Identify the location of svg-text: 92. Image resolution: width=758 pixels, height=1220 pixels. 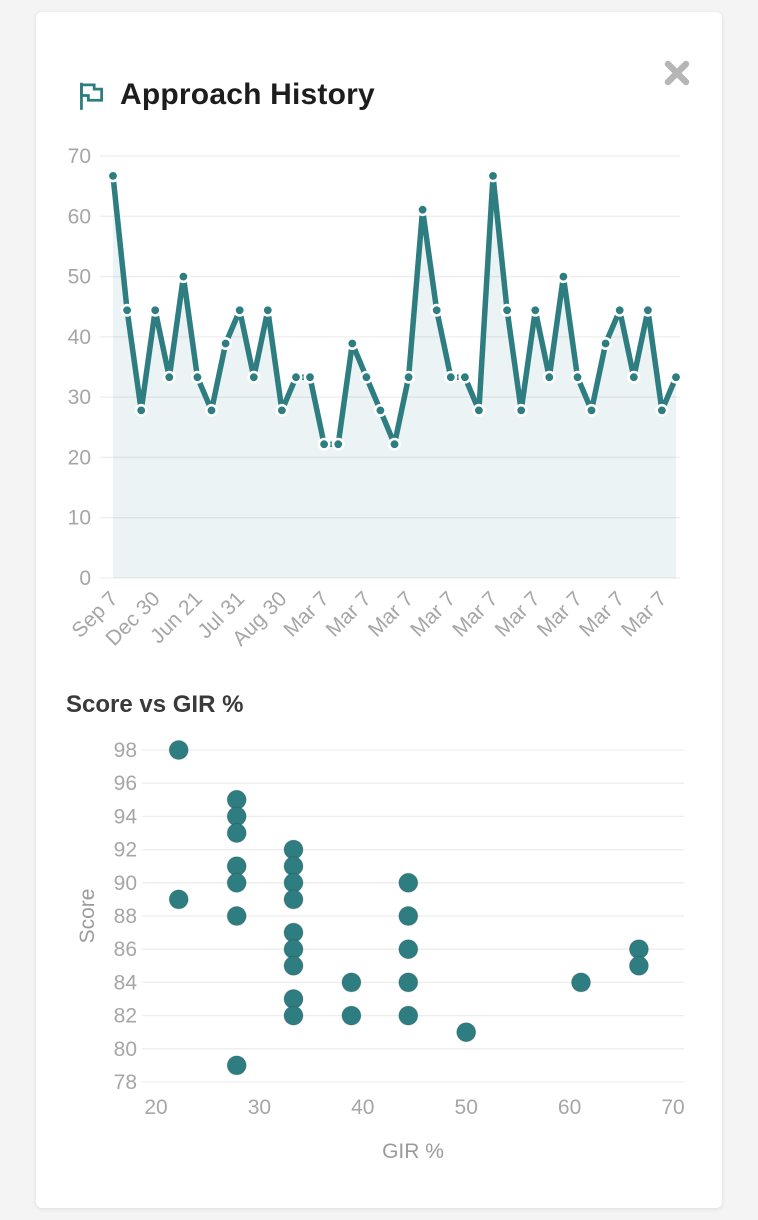
(125, 850).